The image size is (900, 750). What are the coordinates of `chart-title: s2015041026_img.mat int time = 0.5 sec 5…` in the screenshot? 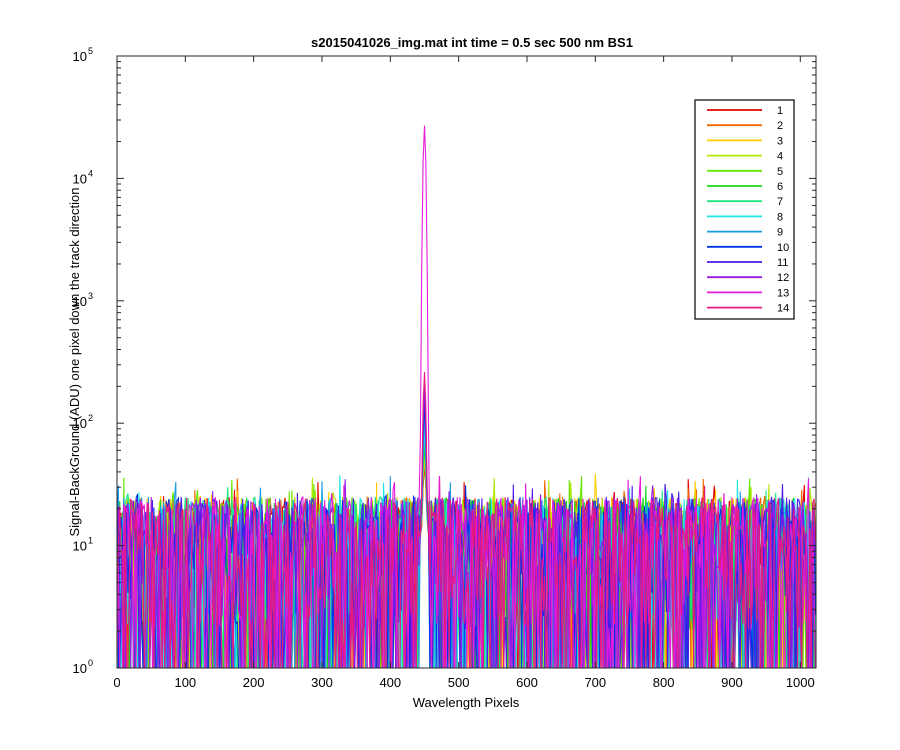 It's located at (472, 42).